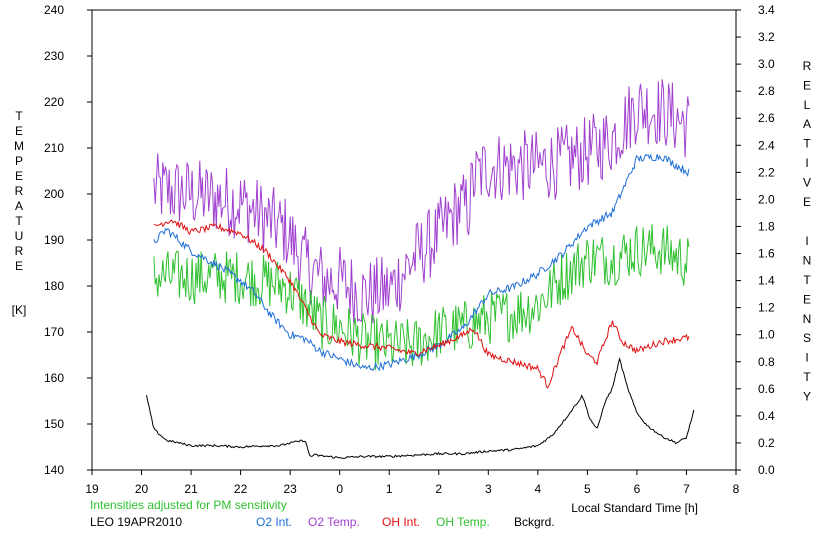 The height and width of the screenshot is (540, 828). I want to click on legend: O2 Int. O2 Temp. OH Int. OH Temp. Bckgrd., so click(405, 522).